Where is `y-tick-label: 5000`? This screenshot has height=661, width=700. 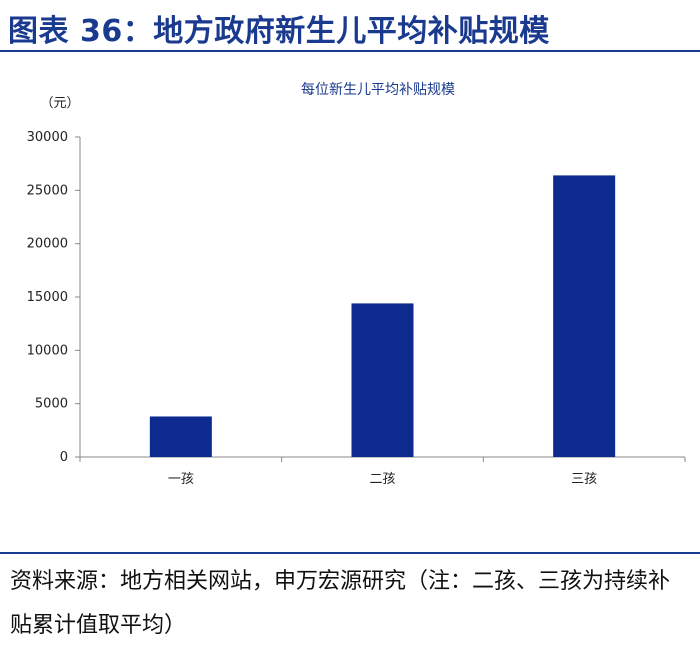
y-tick-label: 5000 is located at coordinates (51, 404).